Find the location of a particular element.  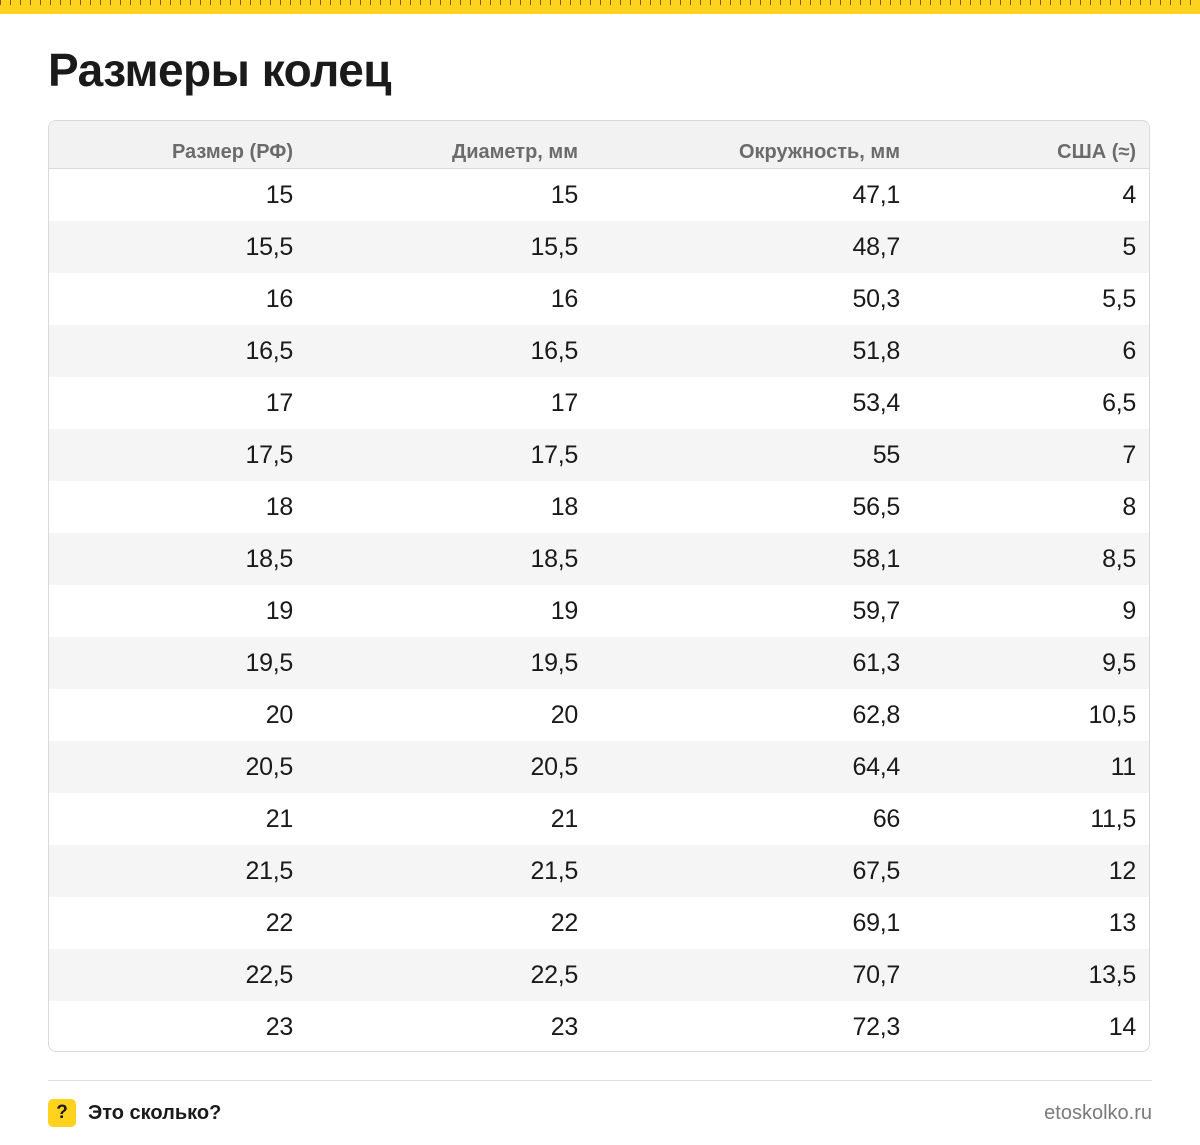

cell-circumference: 58,1 is located at coordinates (876, 558).